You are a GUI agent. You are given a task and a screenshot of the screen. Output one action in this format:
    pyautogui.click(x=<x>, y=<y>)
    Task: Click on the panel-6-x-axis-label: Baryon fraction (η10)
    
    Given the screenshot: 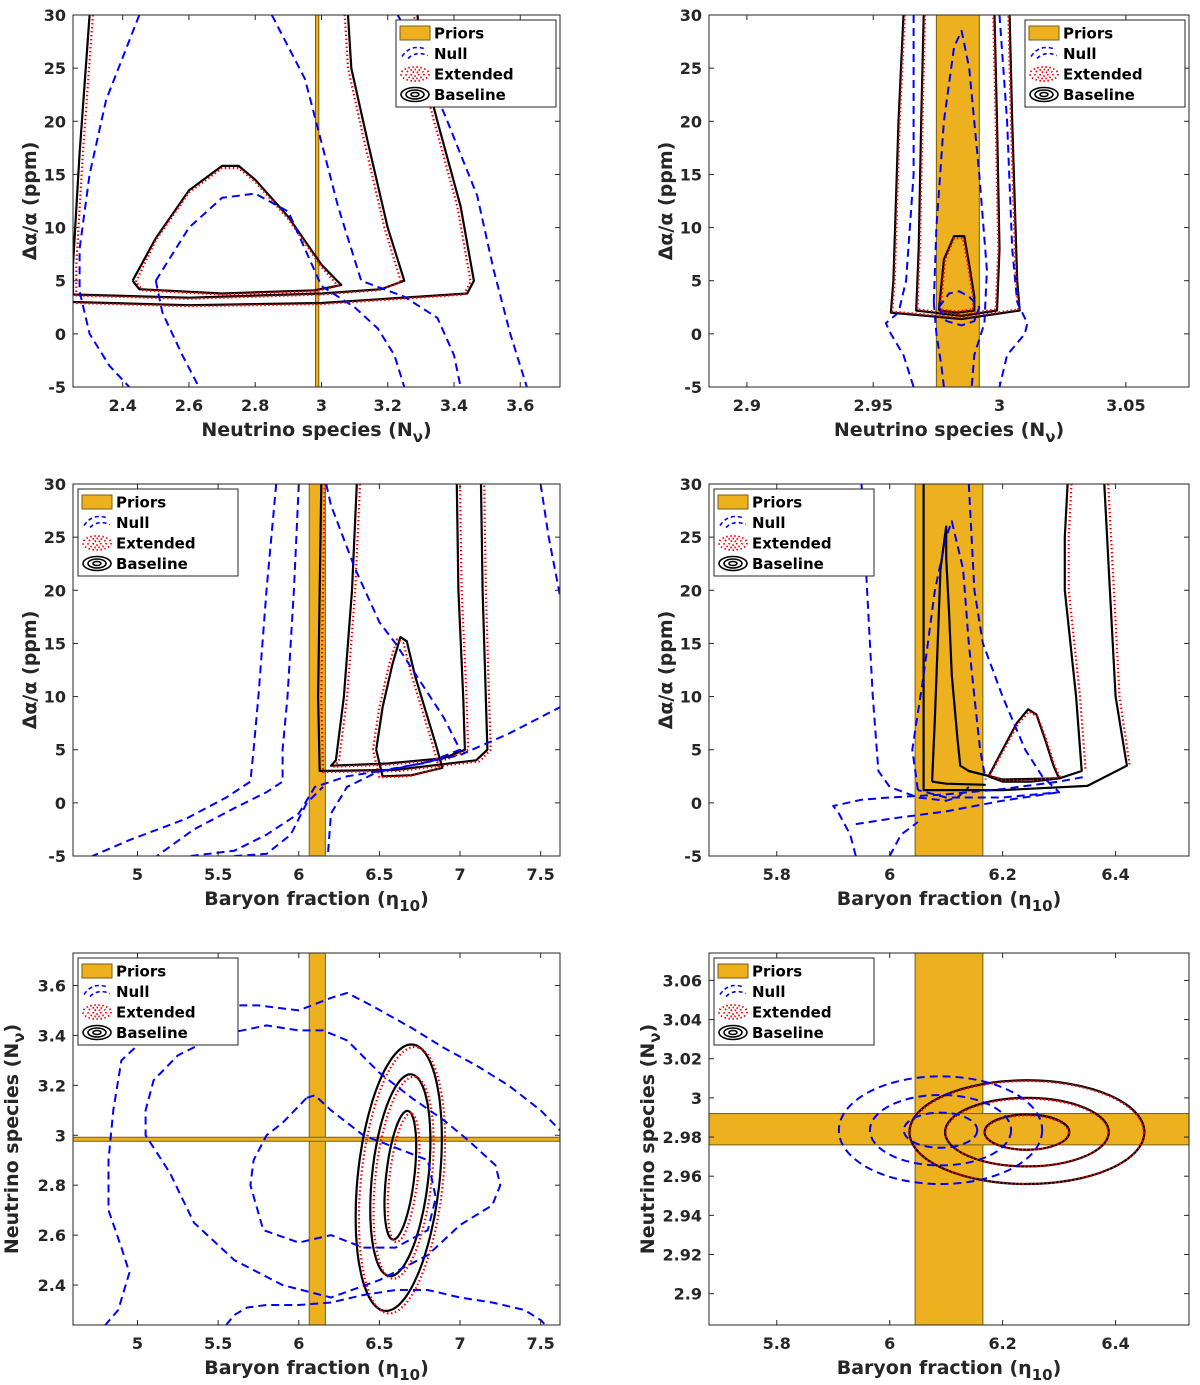 What is the action you would take?
    pyautogui.click(x=949, y=1370)
    